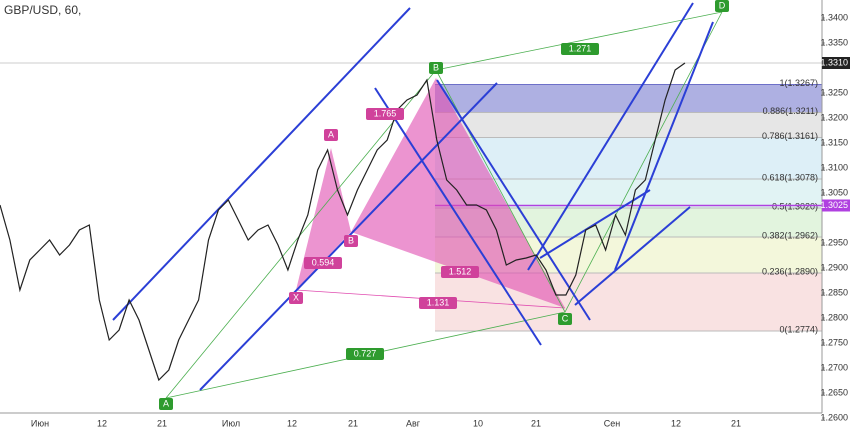 The width and height of the screenshot is (850, 431). What do you see at coordinates (834, 242) in the screenshot?
I see `y-tick-label: 1.2950` at bounding box center [834, 242].